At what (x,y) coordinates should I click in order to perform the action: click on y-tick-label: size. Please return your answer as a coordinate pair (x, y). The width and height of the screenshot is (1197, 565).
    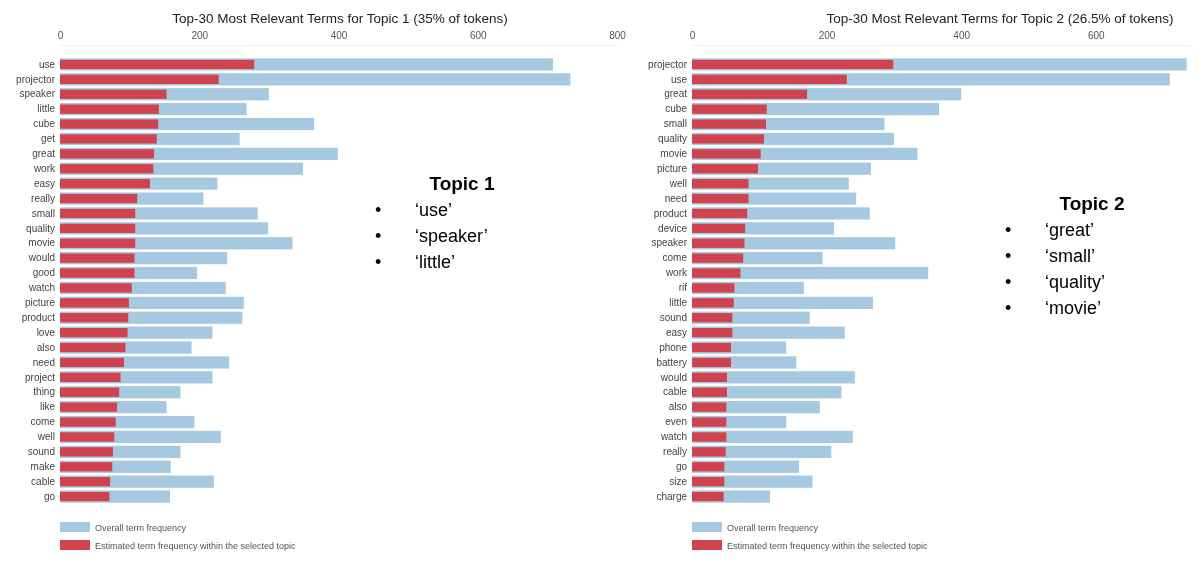
    Looking at the image, I should click on (678, 481).